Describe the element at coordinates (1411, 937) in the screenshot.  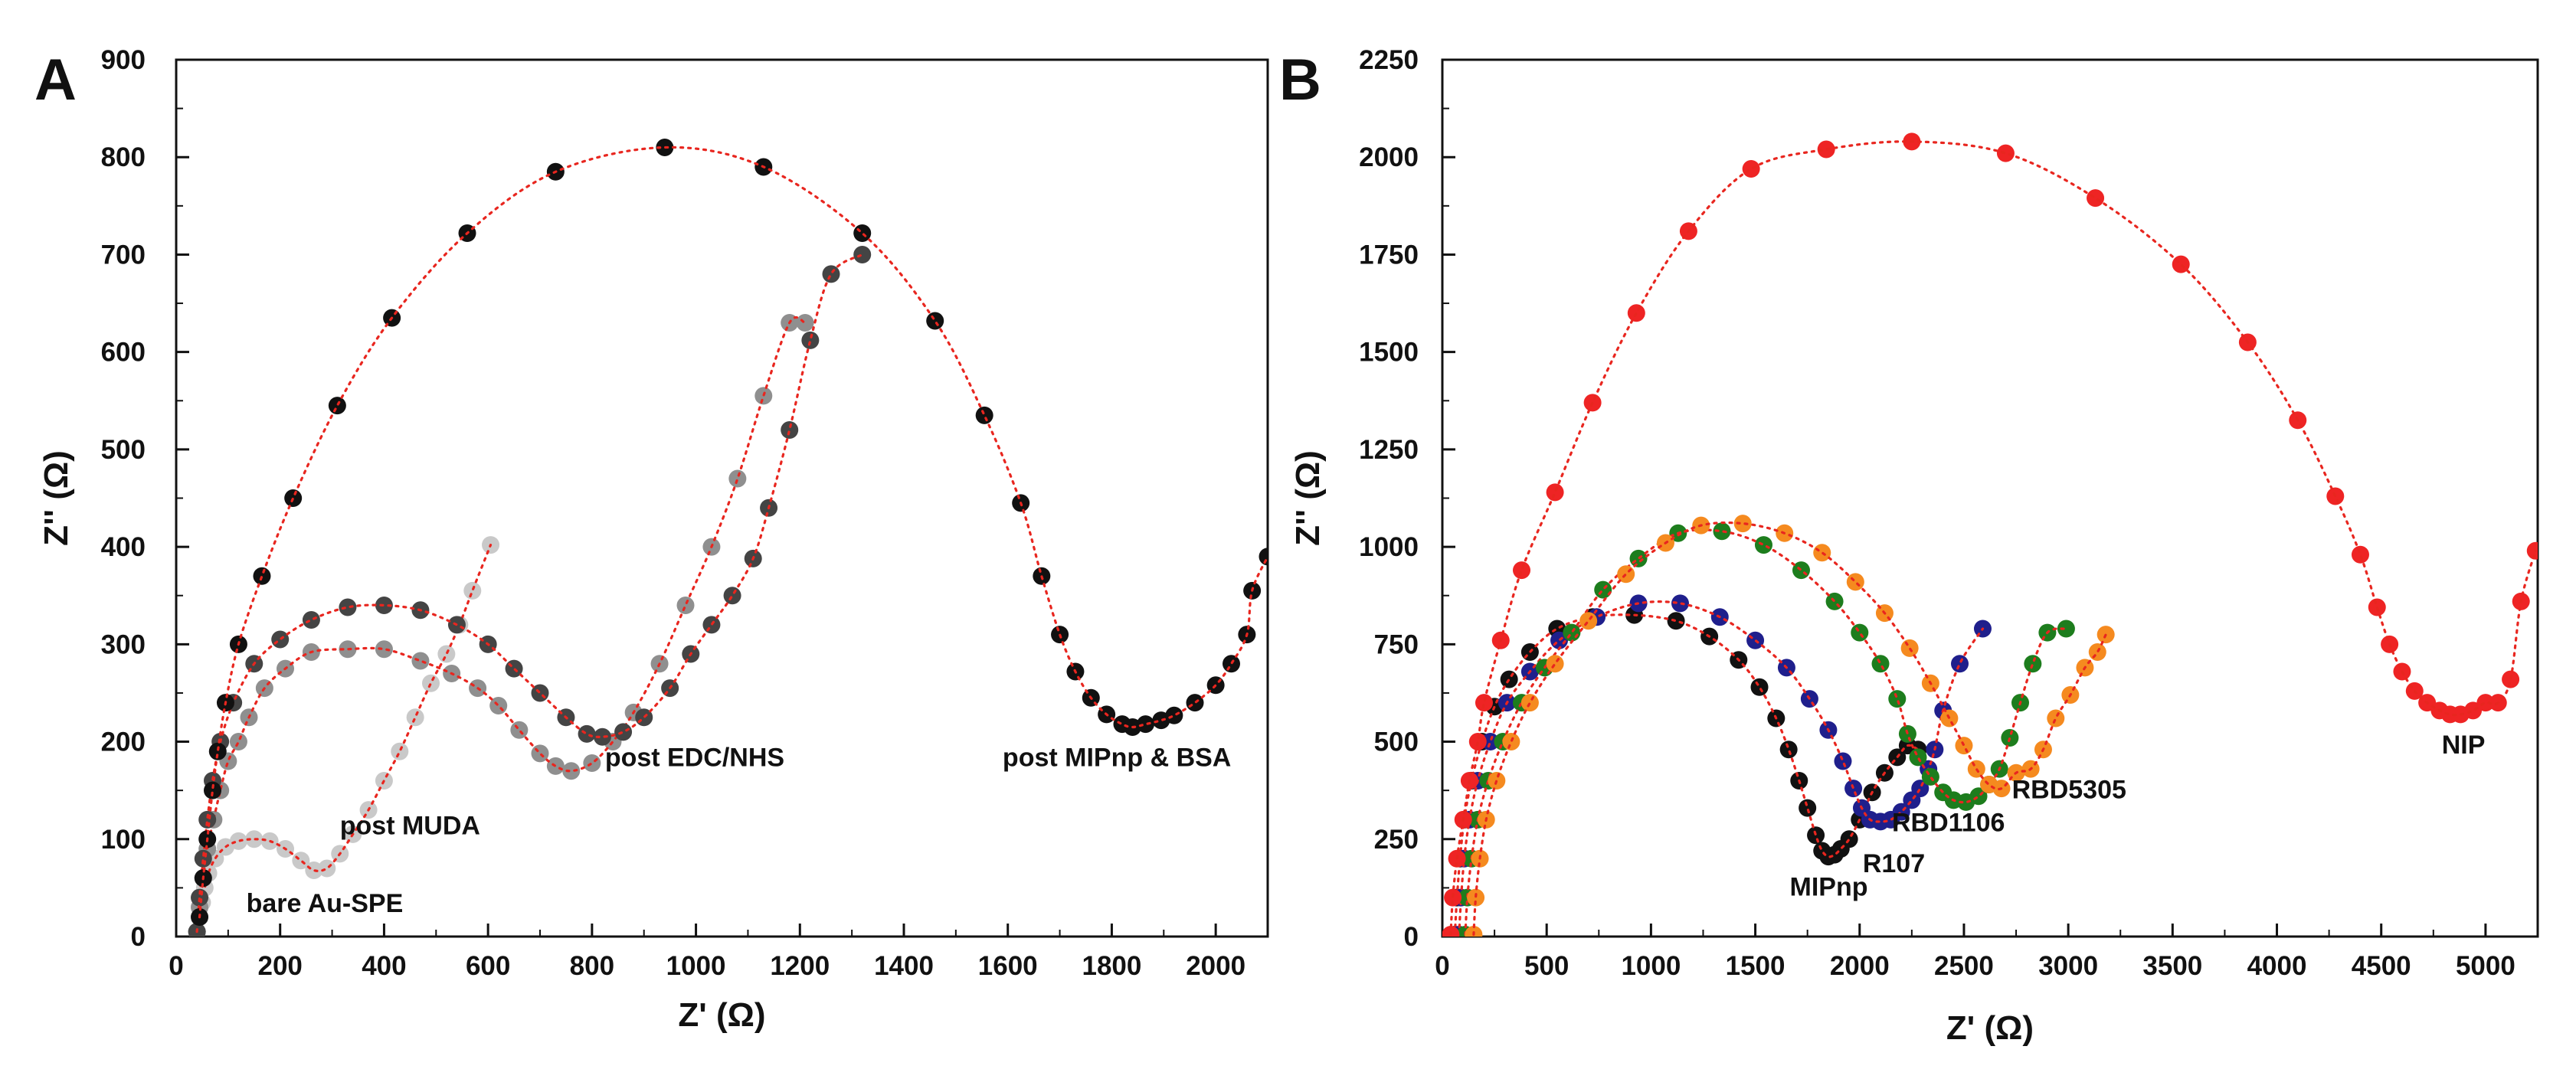
I see `panel-b-y-tick-label: 0` at that location.